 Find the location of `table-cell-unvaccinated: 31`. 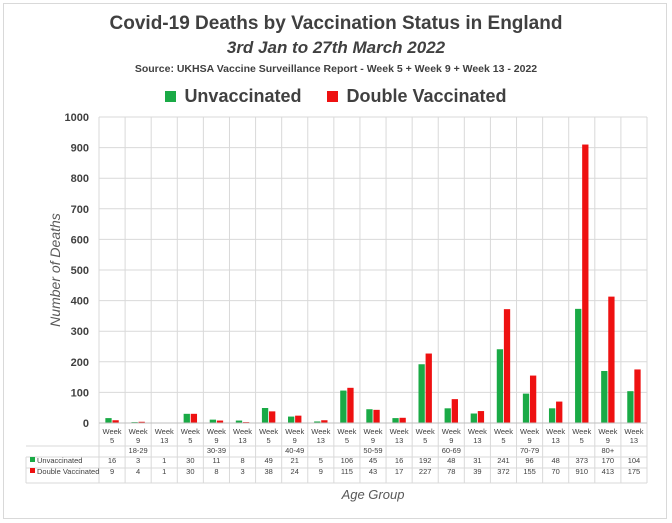

table-cell-unvaccinated: 31 is located at coordinates (477, 460).